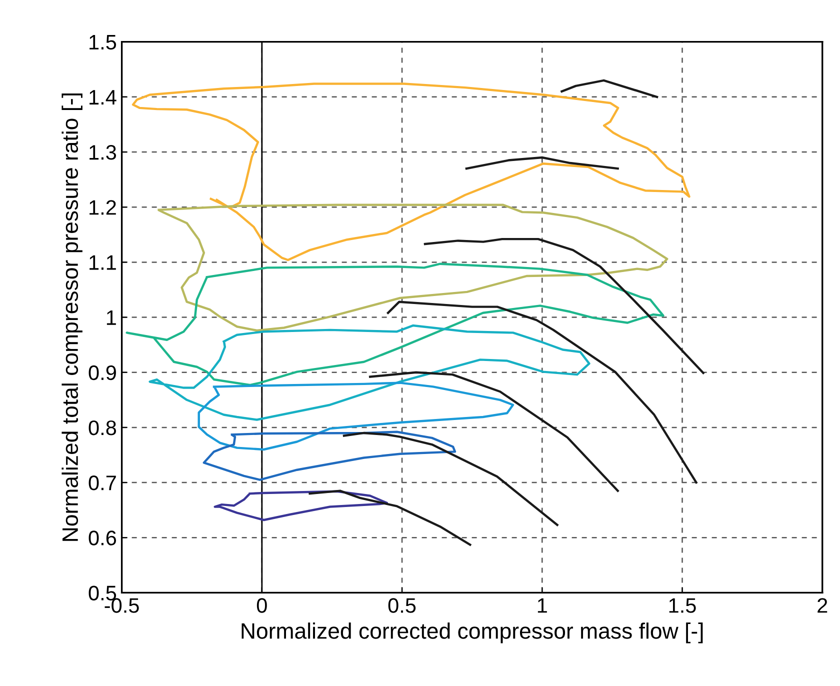  What do you see at coordinates (103, 207) in the screenshot?
I see `y-tick-label: 1.2` at bounding box center [103, 207].